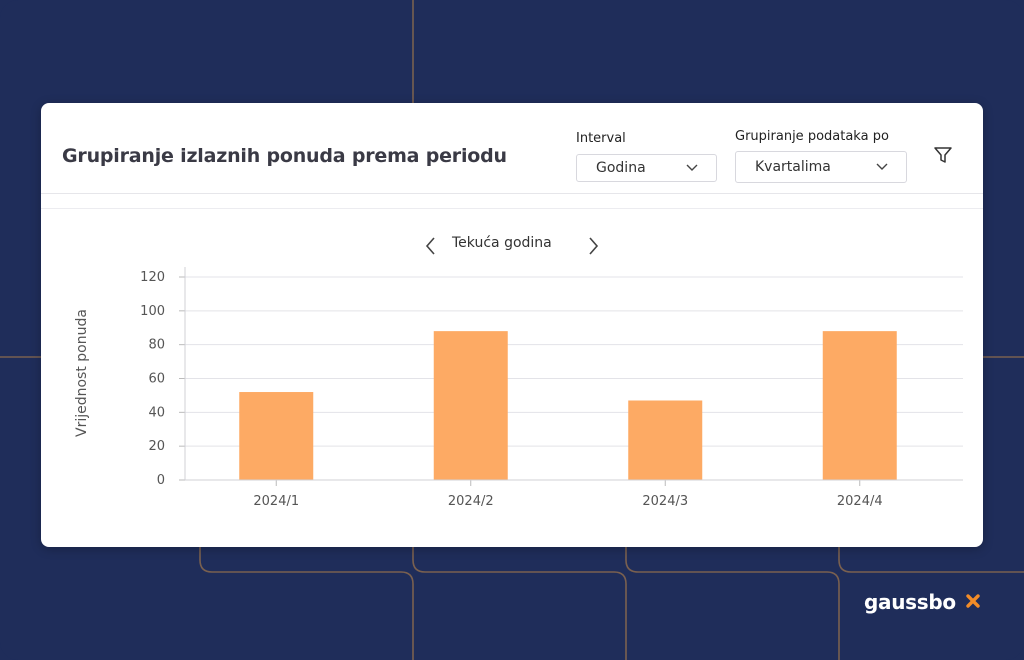 The image size is (1024, 660). Describe the element at coordinates (284, 156) in the screenshot. I see `card-title: Grupiranje izlaznih ponuda prema periodu` at that location.